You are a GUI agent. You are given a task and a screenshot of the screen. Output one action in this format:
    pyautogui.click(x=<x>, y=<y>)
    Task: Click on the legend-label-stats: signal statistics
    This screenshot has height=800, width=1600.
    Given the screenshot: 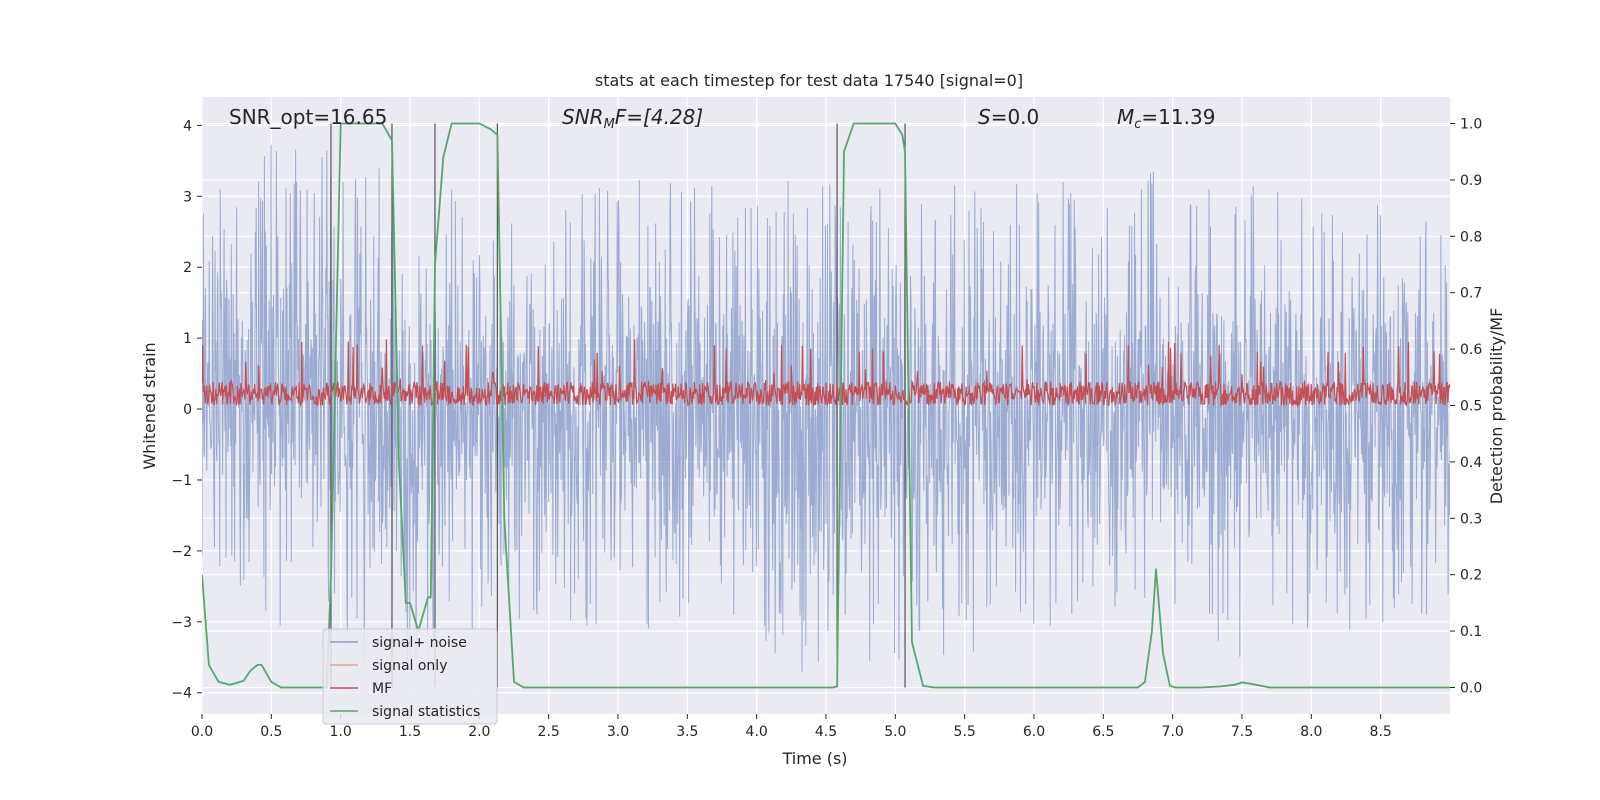 What is the action you would take?
    pyautogui.click(x=426, y=712)
    